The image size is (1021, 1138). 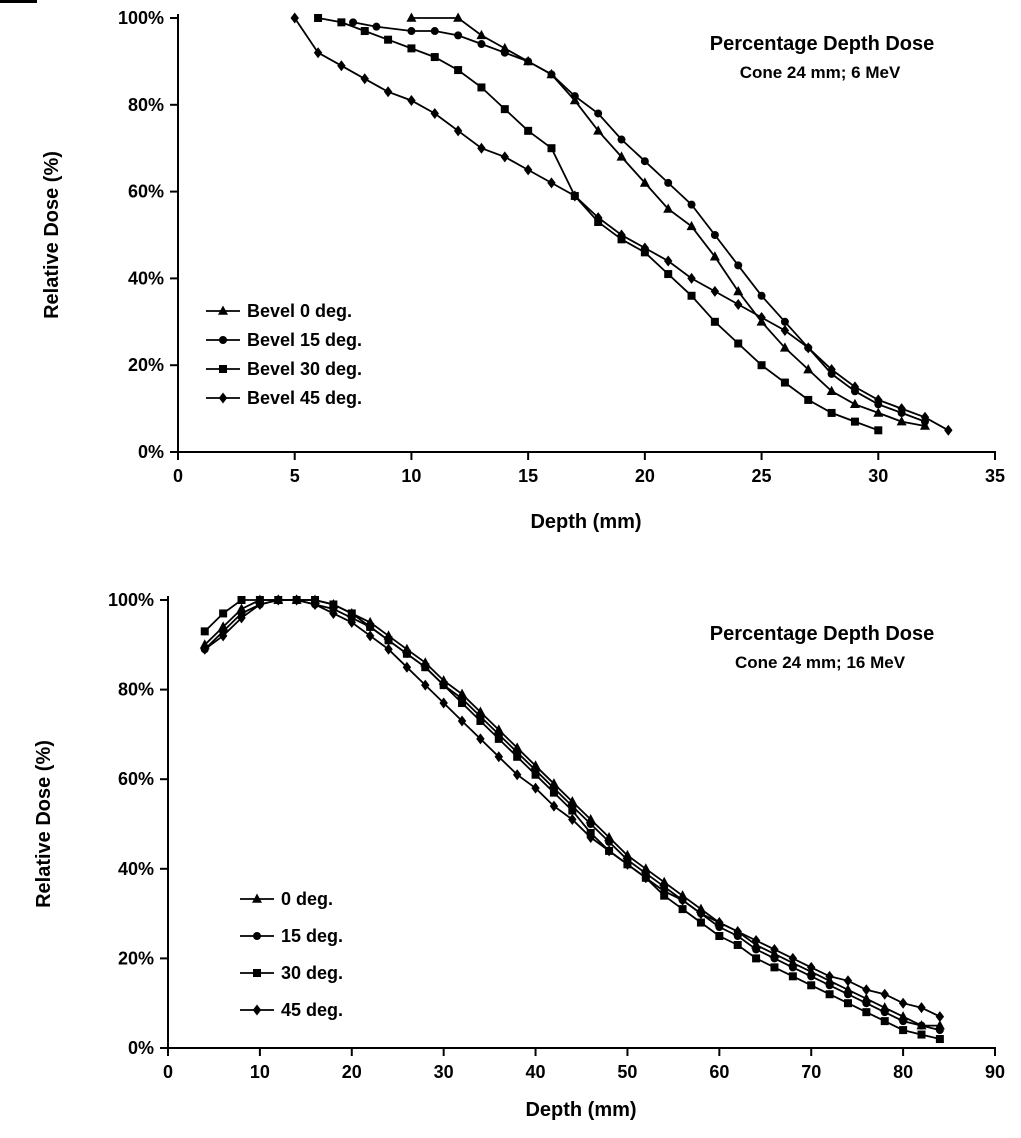 What do you see at coordinates (299, 311) in the screenshot?
I see `legend-label: Bevel 0 deg.` at bounding box center [299, 311].